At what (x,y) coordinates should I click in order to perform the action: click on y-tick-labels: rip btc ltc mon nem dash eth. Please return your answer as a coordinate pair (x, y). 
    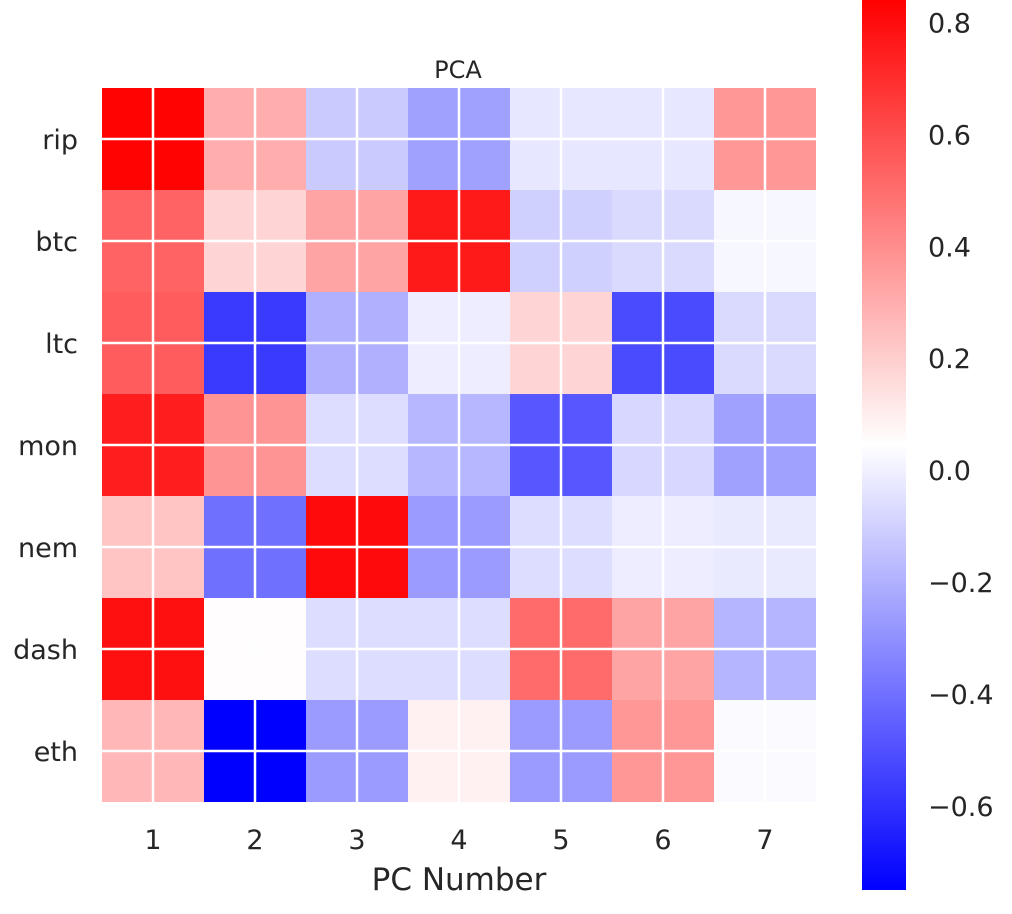
    Looking at the image, I should click on (45, 446).